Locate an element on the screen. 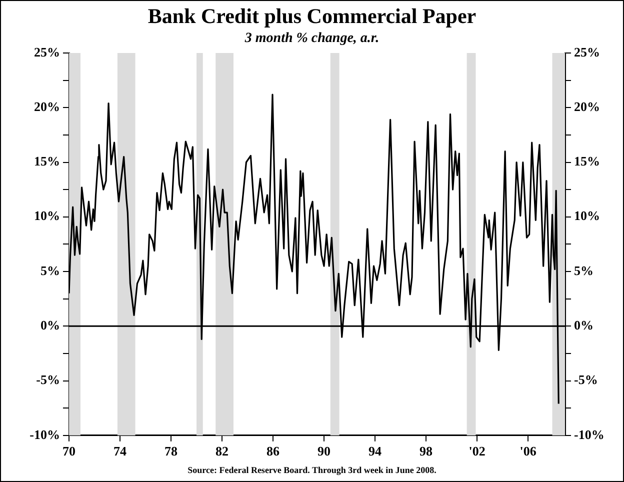 Image resolution: width=624 pixels, height=482 pixels. x-tick-label: '06 is located at coordinates (528, 451).